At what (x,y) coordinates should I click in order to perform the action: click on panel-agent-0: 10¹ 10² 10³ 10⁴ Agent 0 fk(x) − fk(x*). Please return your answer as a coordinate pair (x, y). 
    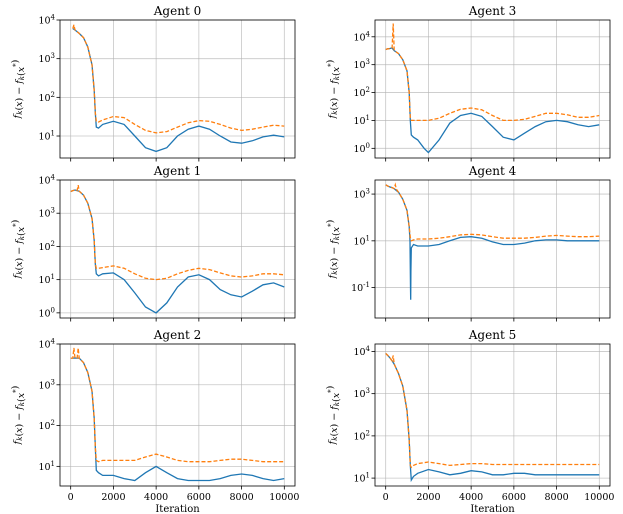
    Looking at the image, I should click on (153, 83).